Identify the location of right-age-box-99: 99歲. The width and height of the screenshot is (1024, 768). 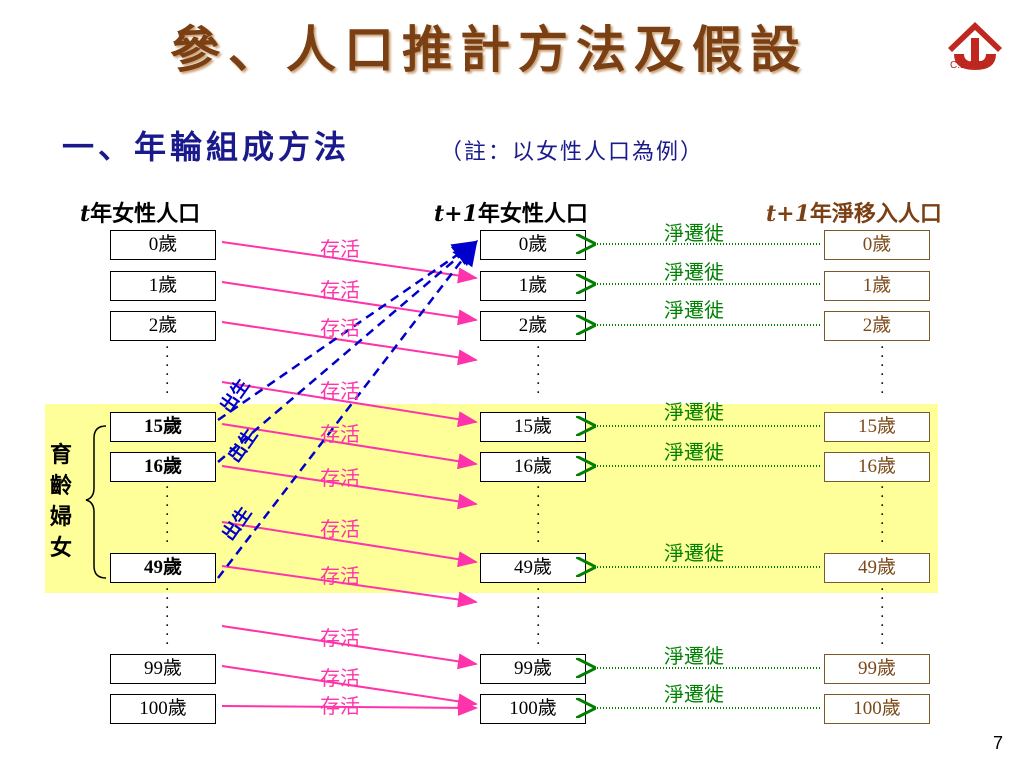
(877, 669).